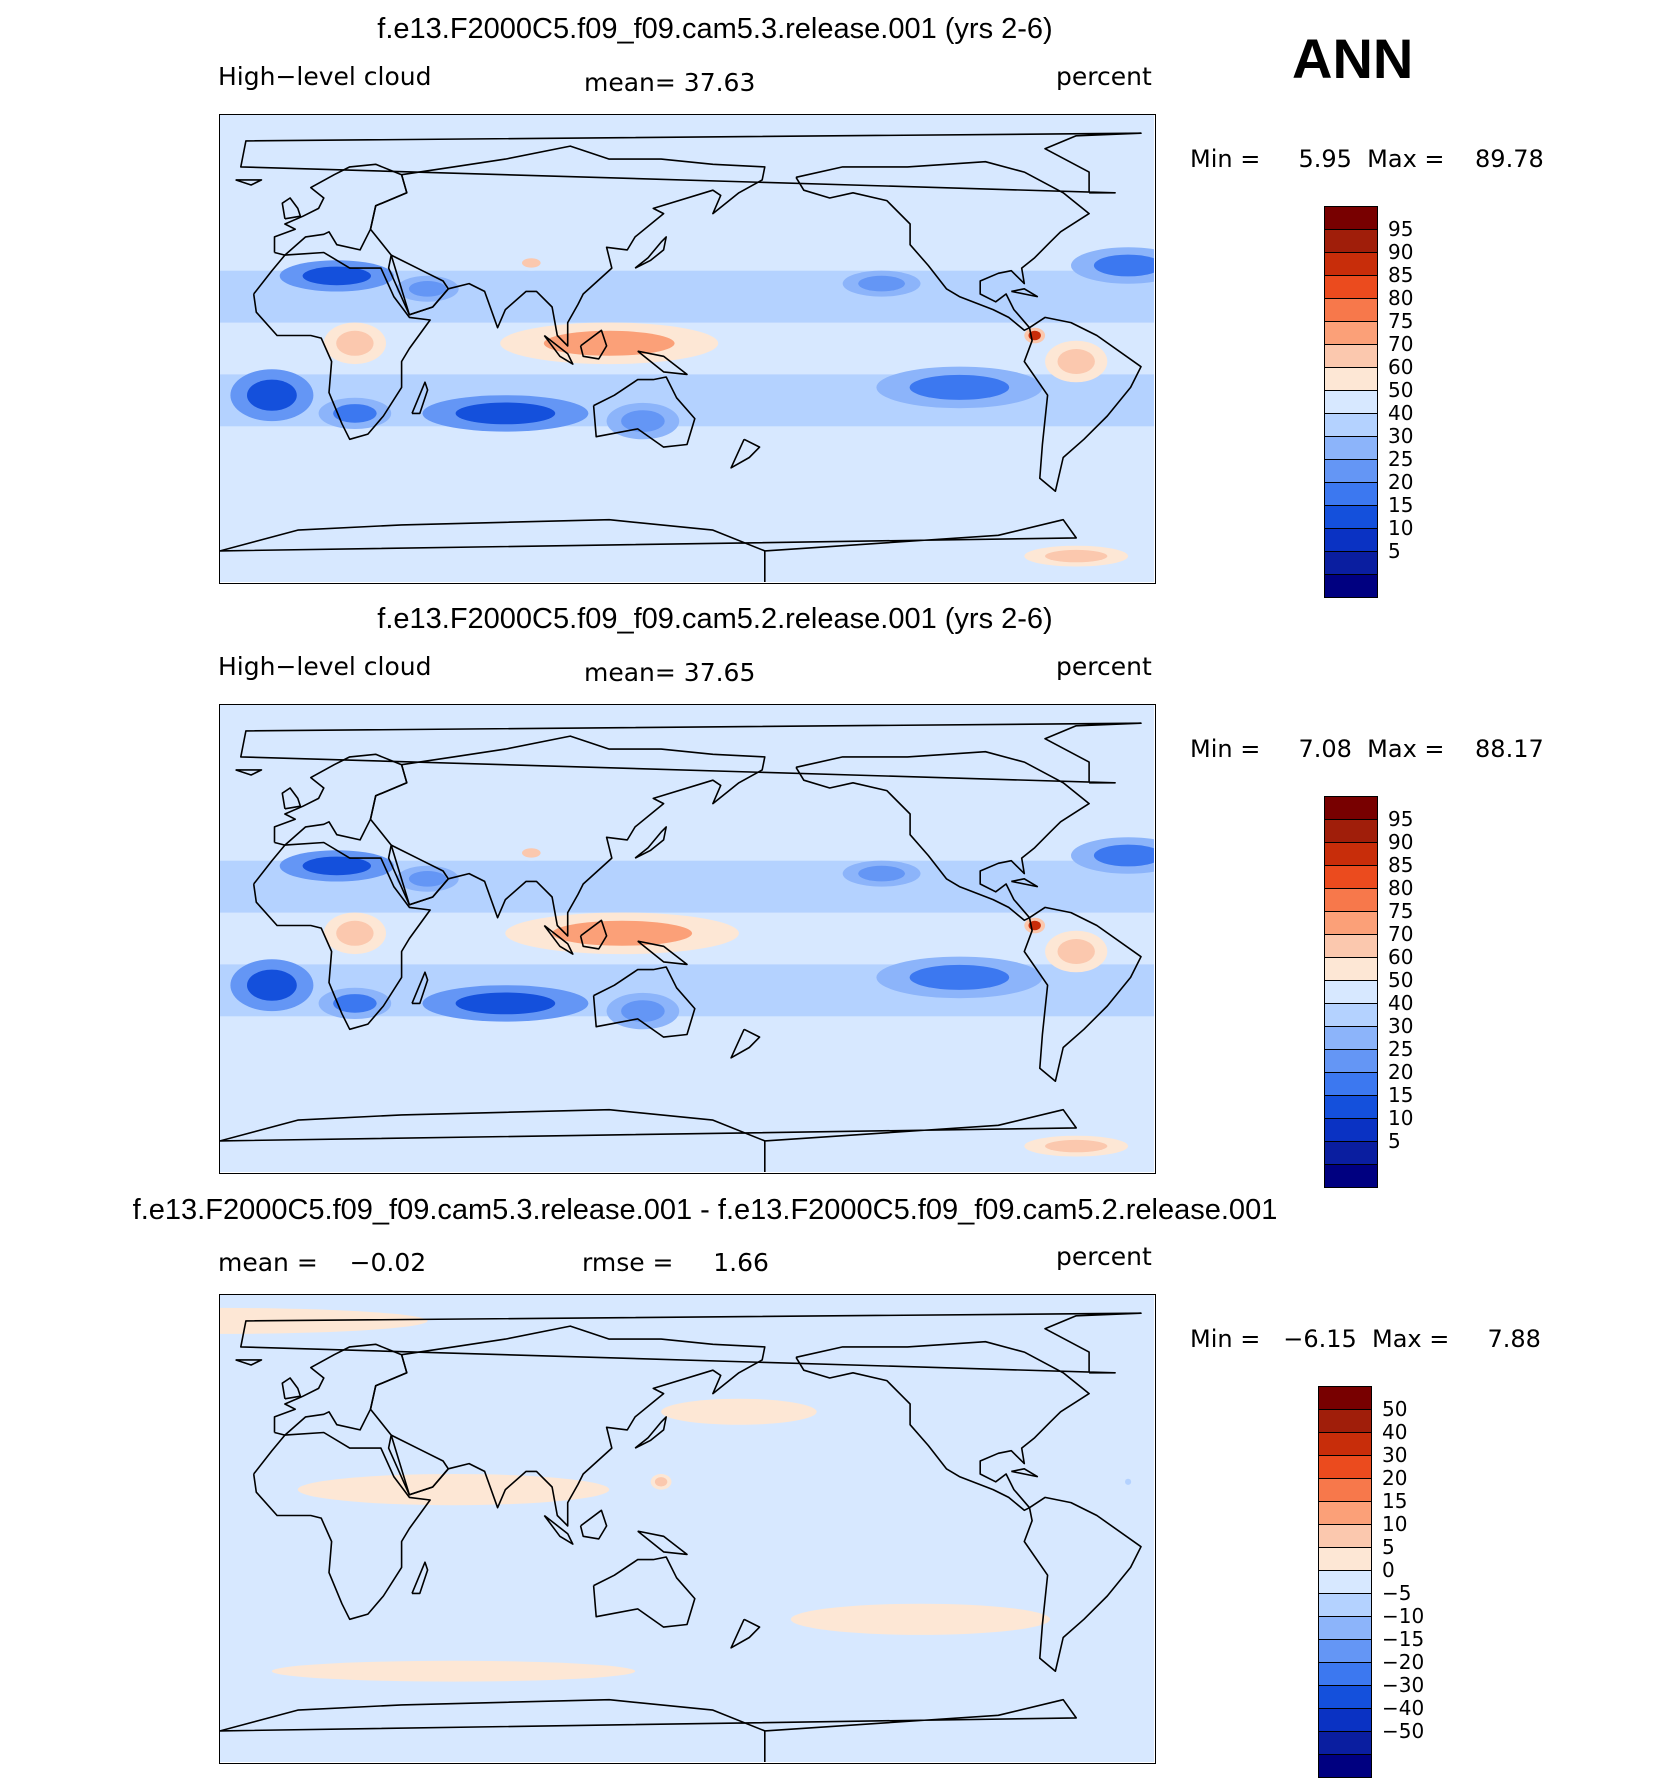  Describe the element at coordinates (1401, 911) in the screenshot. I see `colorbar-label: 75` at that location.